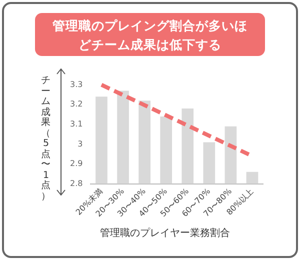  What do you see at coordinates (76, 183) in the screenshot?
I see `y-tick-label: 2.8` at bounding box center [76, 183].